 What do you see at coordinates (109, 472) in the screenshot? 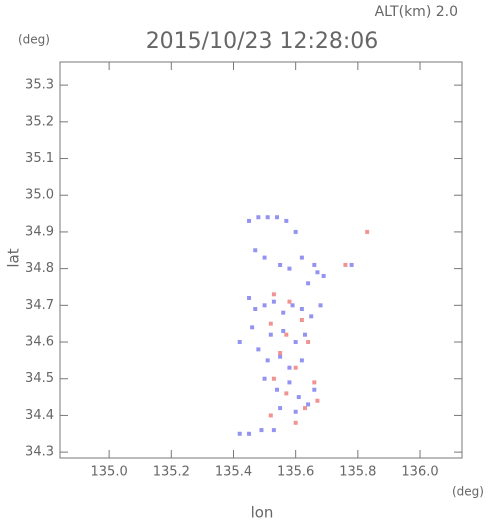
I see `x-tick-label: 135.0` at bounding box center [109, 472].